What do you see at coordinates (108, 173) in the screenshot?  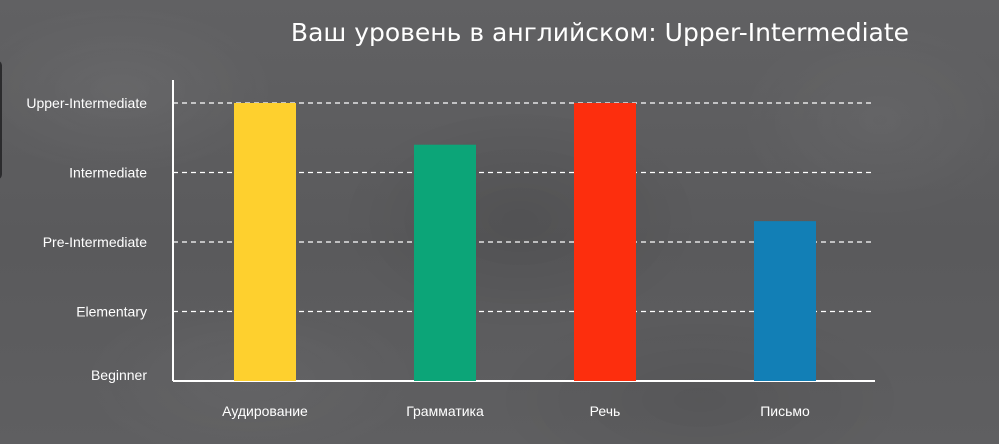 I see `y-tick-label: Intermediate` at bounding box center [108, 173].